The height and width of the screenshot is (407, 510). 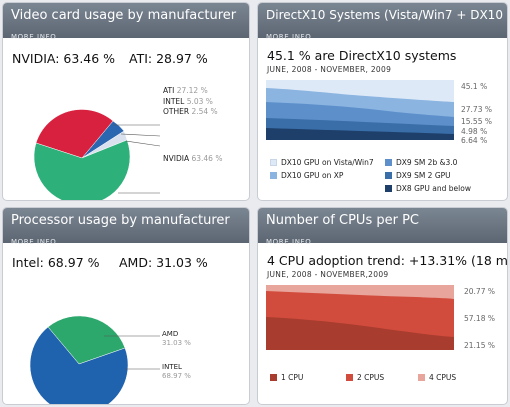 What do you see at coordinates (479, 345) in the screenshot?
I see `ncpu-right-label-3: 21.15 %` at bounding box center [479, 345].